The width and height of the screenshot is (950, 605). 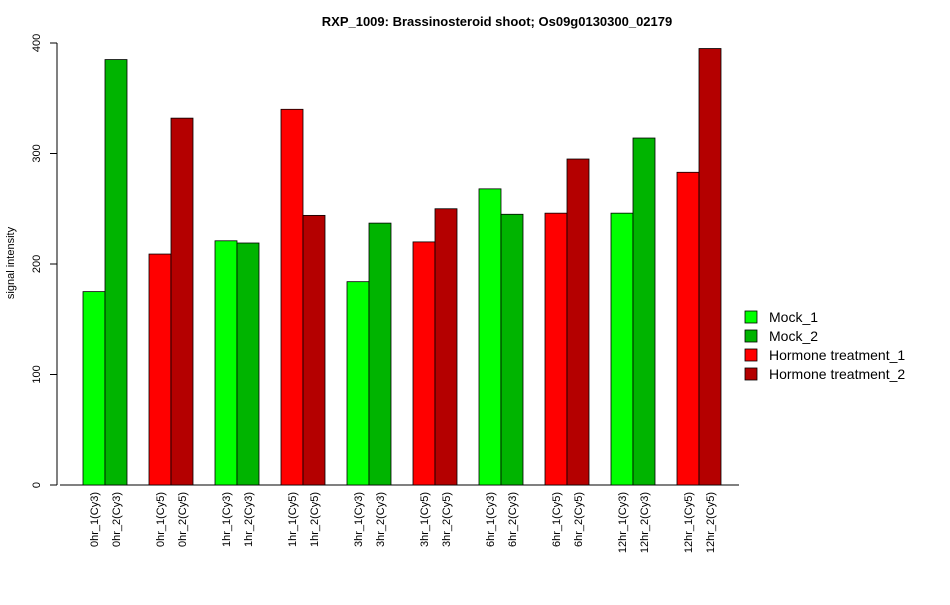 What do you see at coordinates (183, 519) in the screenshot?
I see `x-tick-label: 0hr_2(Cy5)` at bounding box center [183, 519].